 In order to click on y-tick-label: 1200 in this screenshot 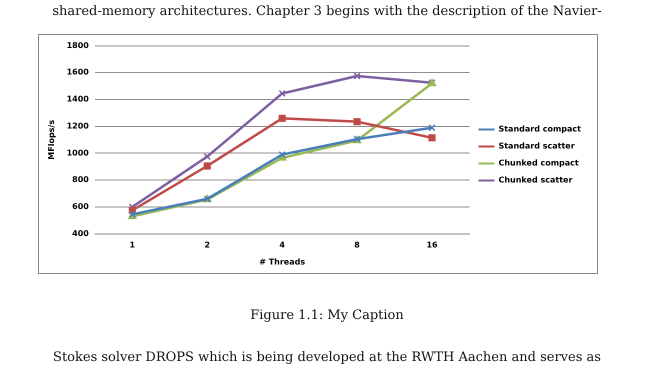, I will do `click(78, 125)`.